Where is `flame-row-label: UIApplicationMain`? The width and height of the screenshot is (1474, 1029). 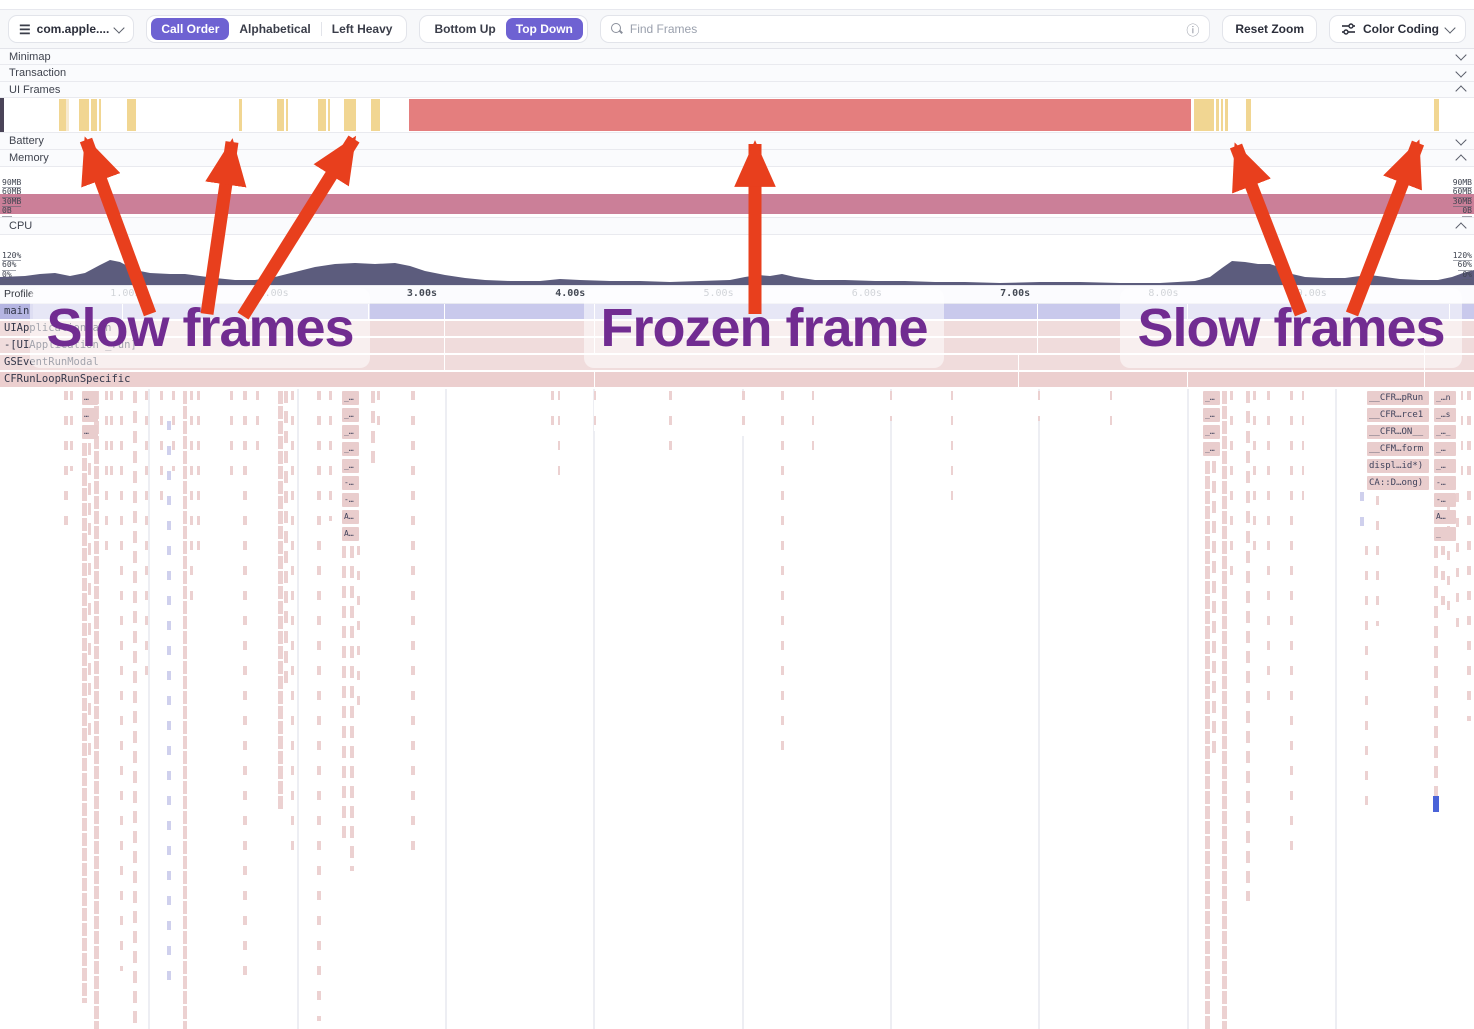 flame-row-label: UIApplicationMain is located at coordinates (58, 328).